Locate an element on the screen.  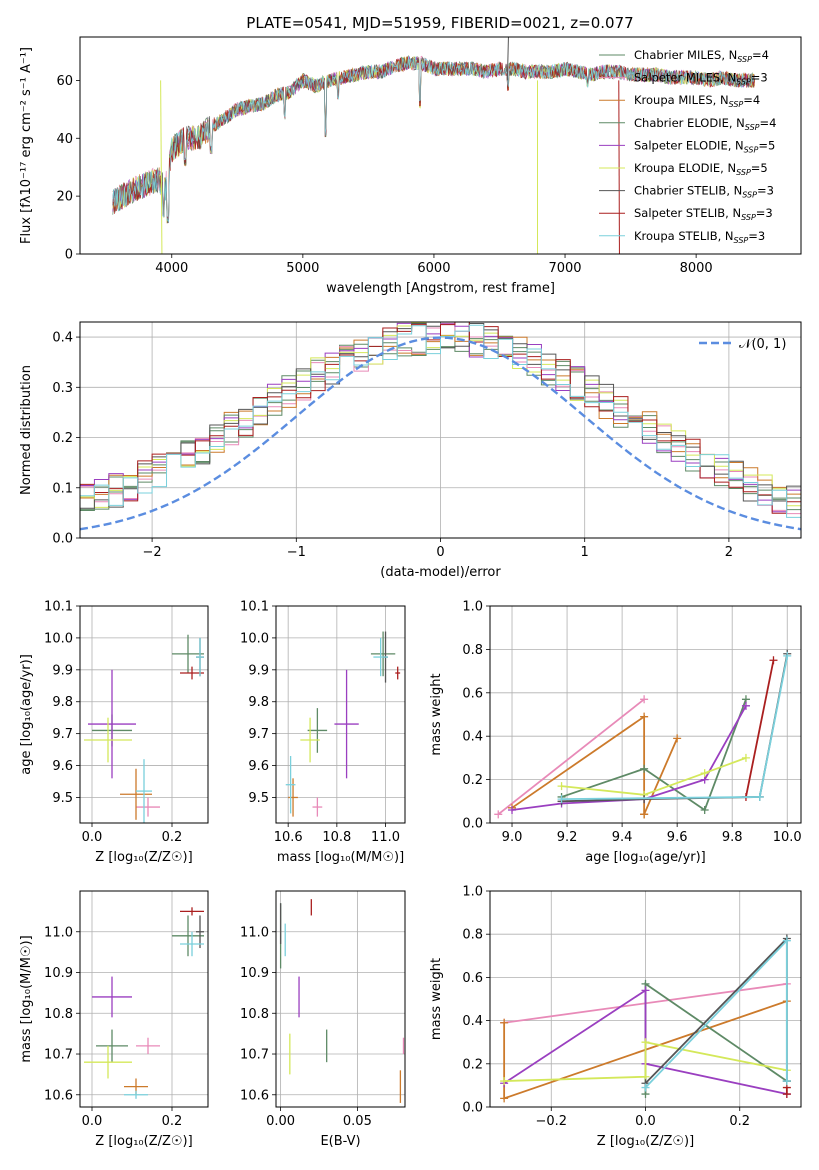
y-tick-label: 10.8 is located at coordinates (58, 1014).